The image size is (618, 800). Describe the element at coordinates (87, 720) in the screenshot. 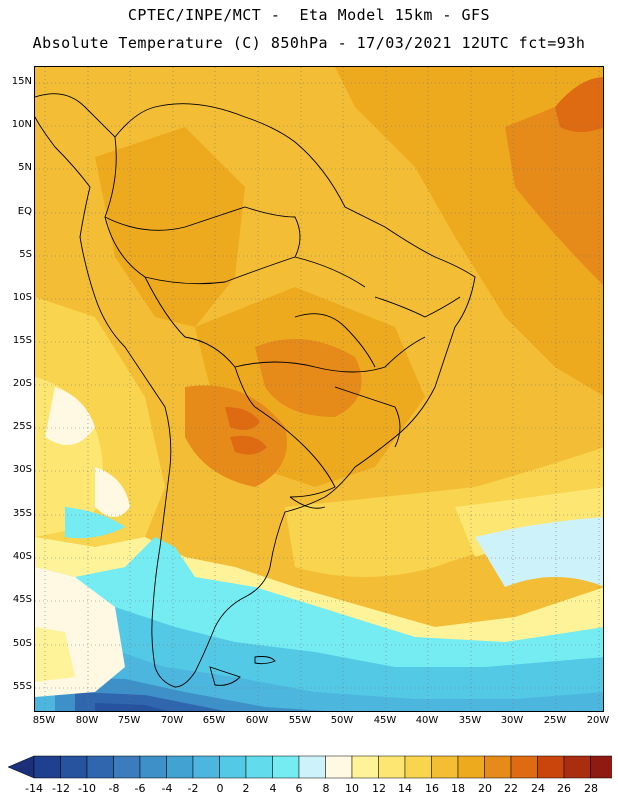

I see `lon-label: 80W` at that location.